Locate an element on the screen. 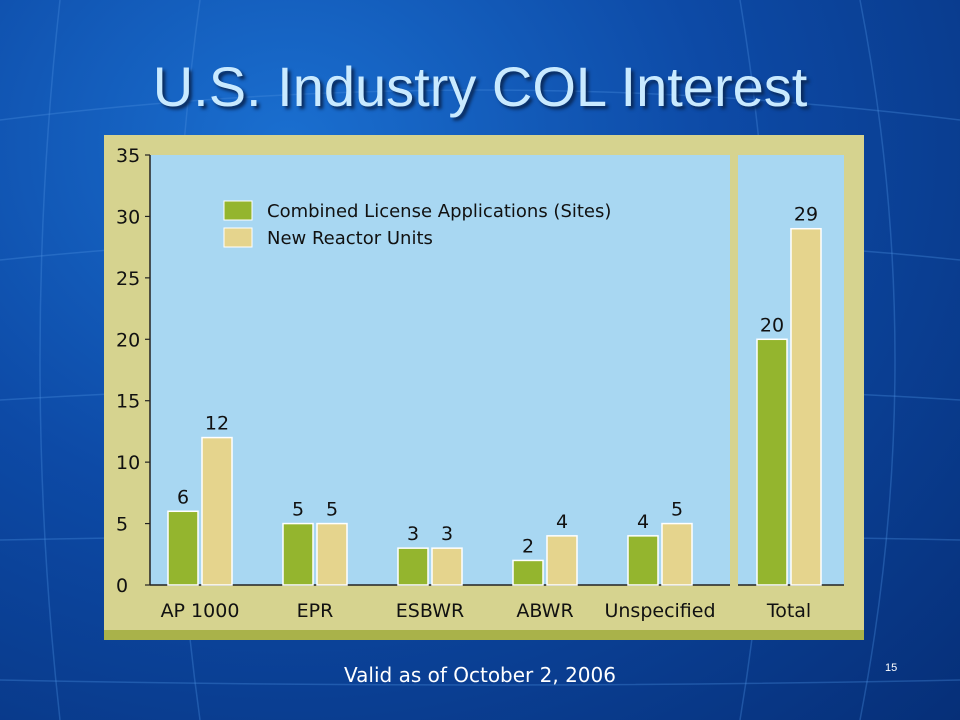  legend-label: Combined License Applications (Sites) is located at coordinates (439, 211).